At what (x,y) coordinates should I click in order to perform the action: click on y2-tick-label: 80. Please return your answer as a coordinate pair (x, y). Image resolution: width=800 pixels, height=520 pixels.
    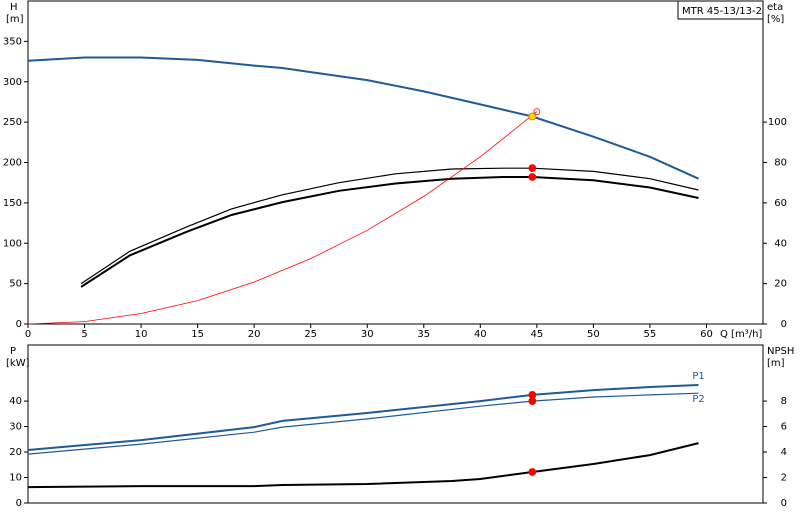
    Looking at the image, I should click on (780, 163).